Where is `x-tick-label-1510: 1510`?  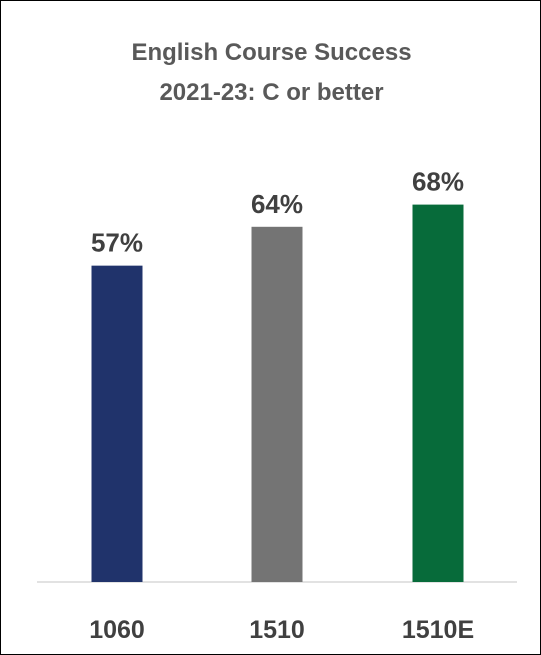 x-tick-label-1510: 1510 is located at coordinates (277, 630).